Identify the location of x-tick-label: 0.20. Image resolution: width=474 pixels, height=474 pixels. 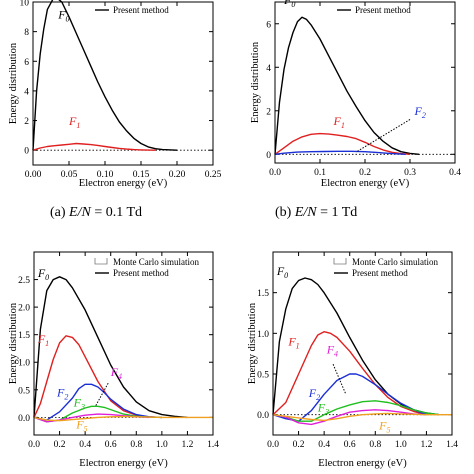
(177, 175).